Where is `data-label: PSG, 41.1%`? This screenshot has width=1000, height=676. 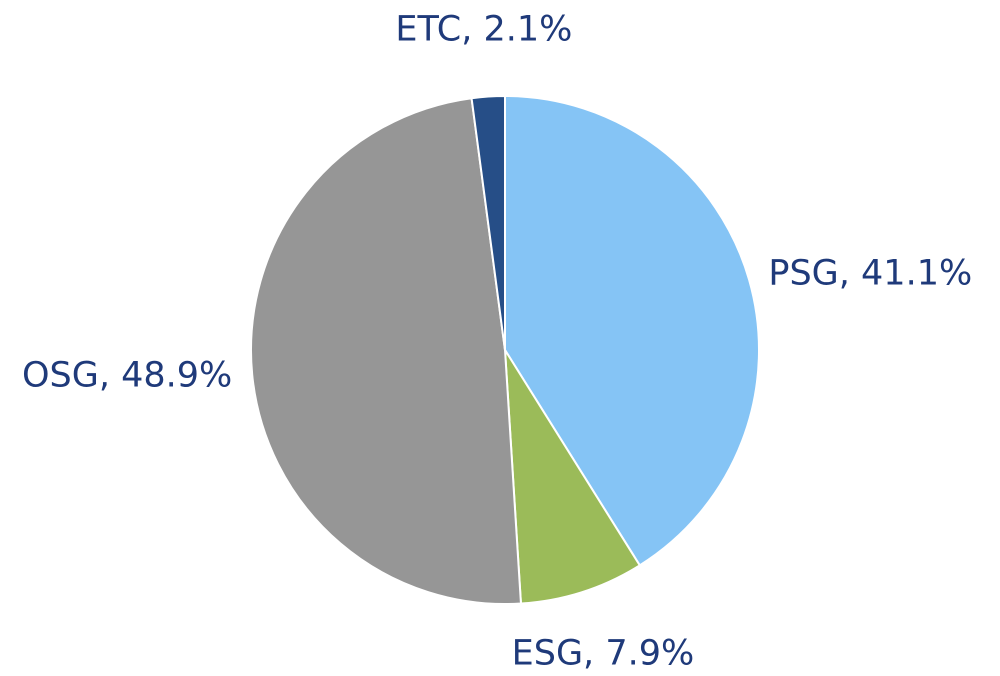
data-label: PSG, 41.1% is located at coordinates (870, 273).